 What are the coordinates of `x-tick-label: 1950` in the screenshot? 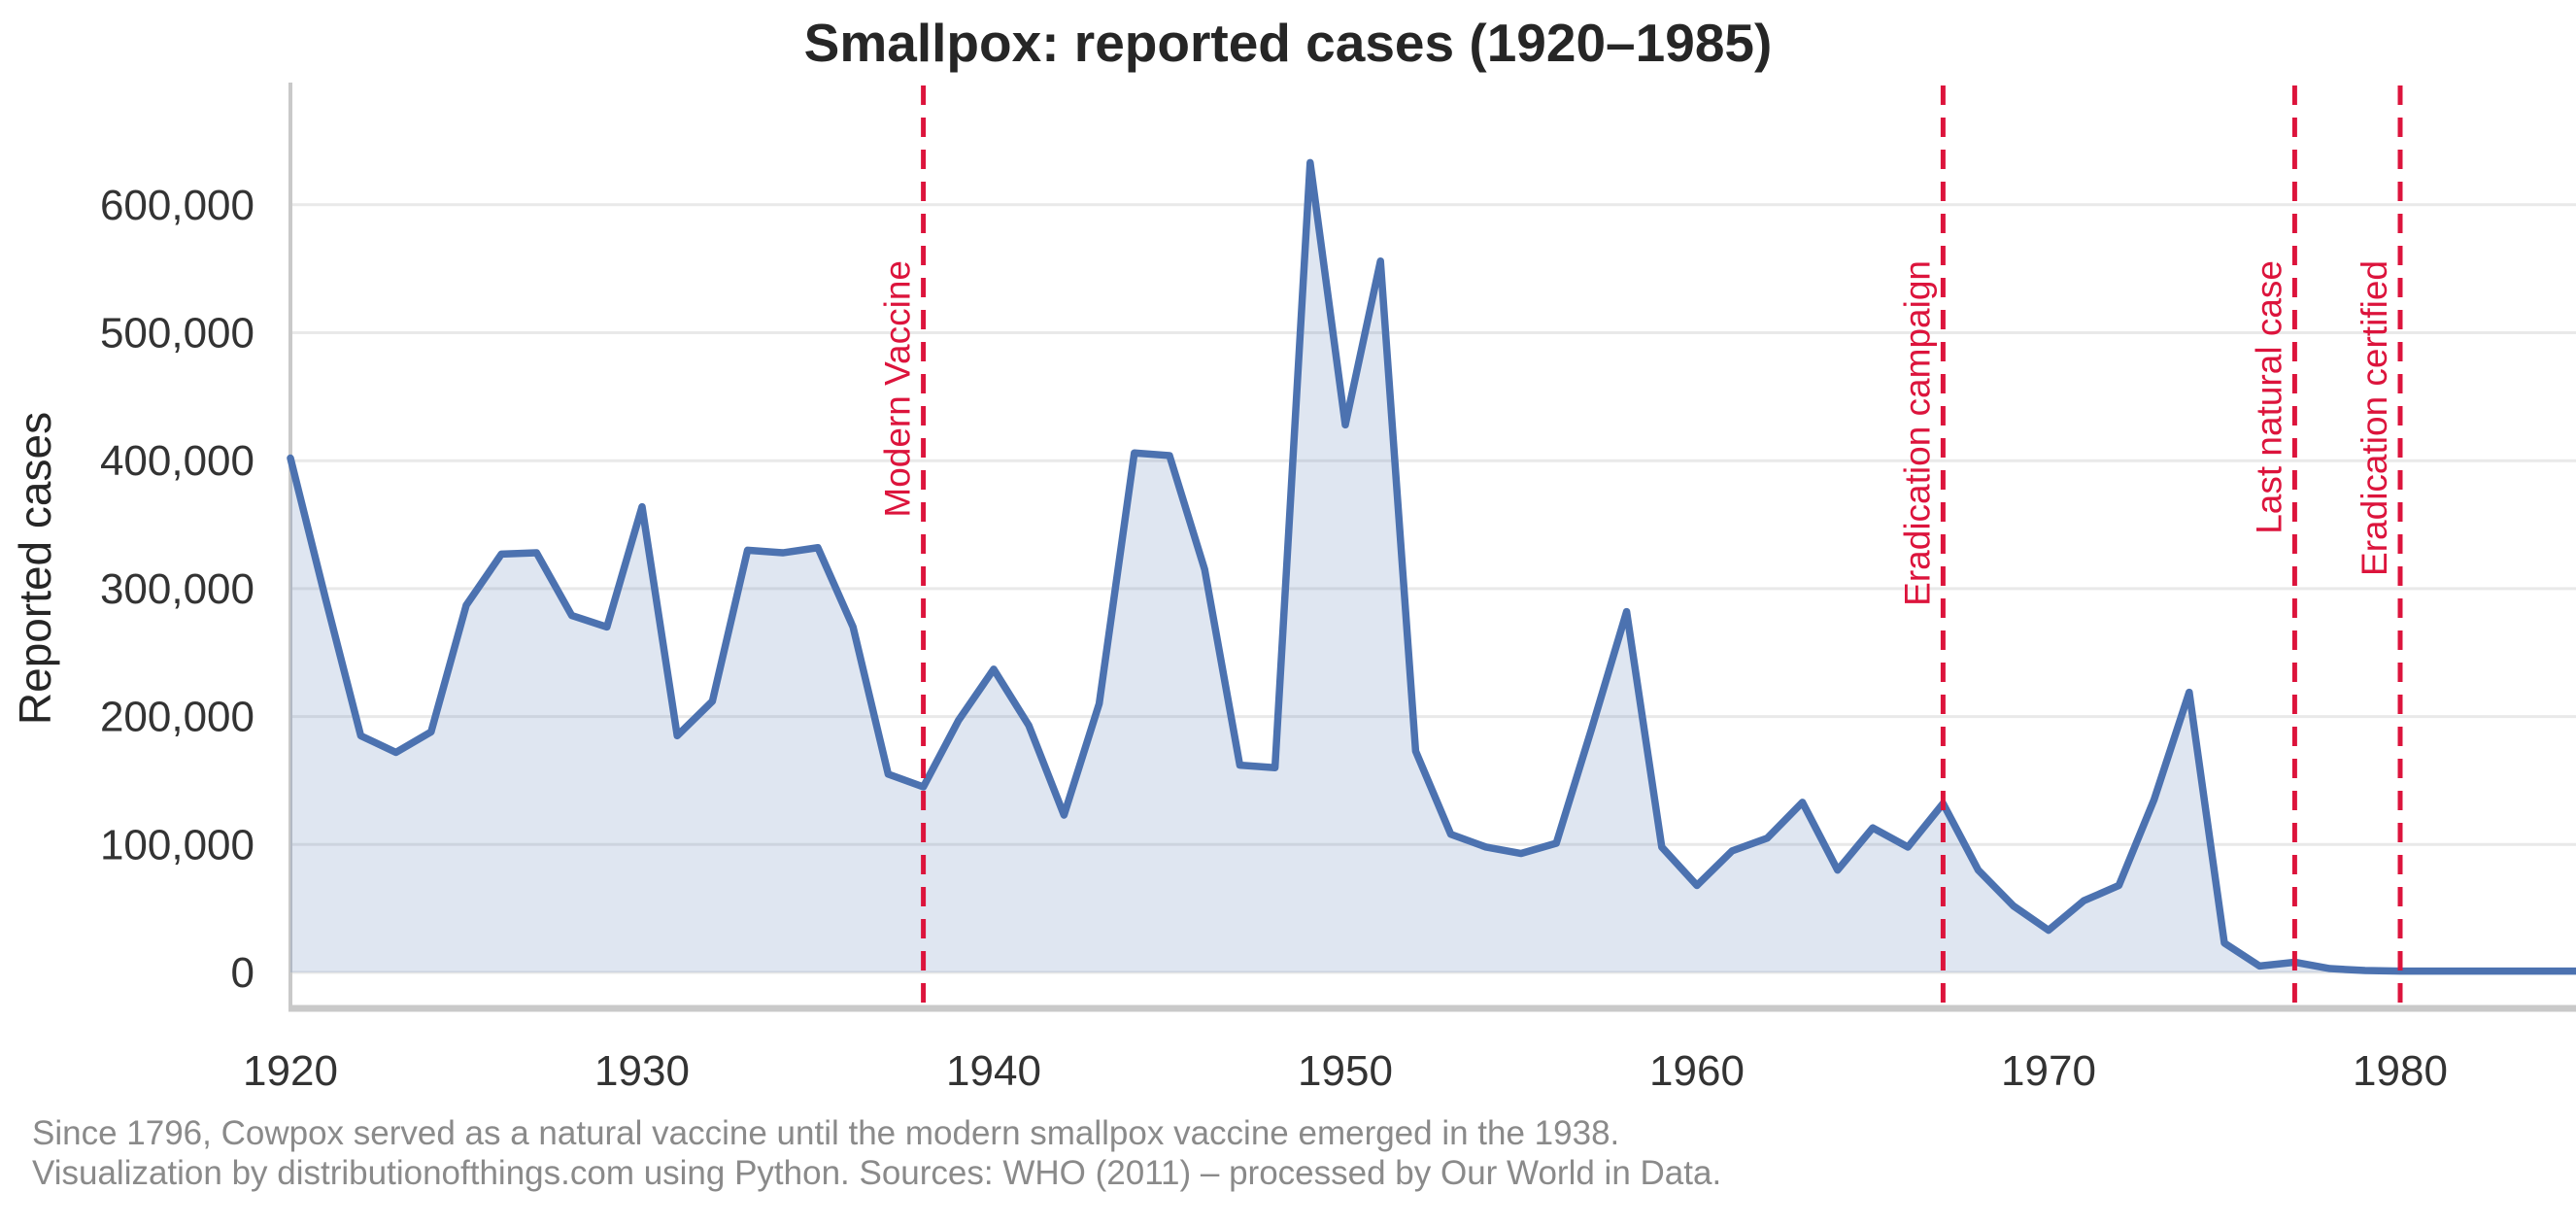 It's located at (1345, 1071).